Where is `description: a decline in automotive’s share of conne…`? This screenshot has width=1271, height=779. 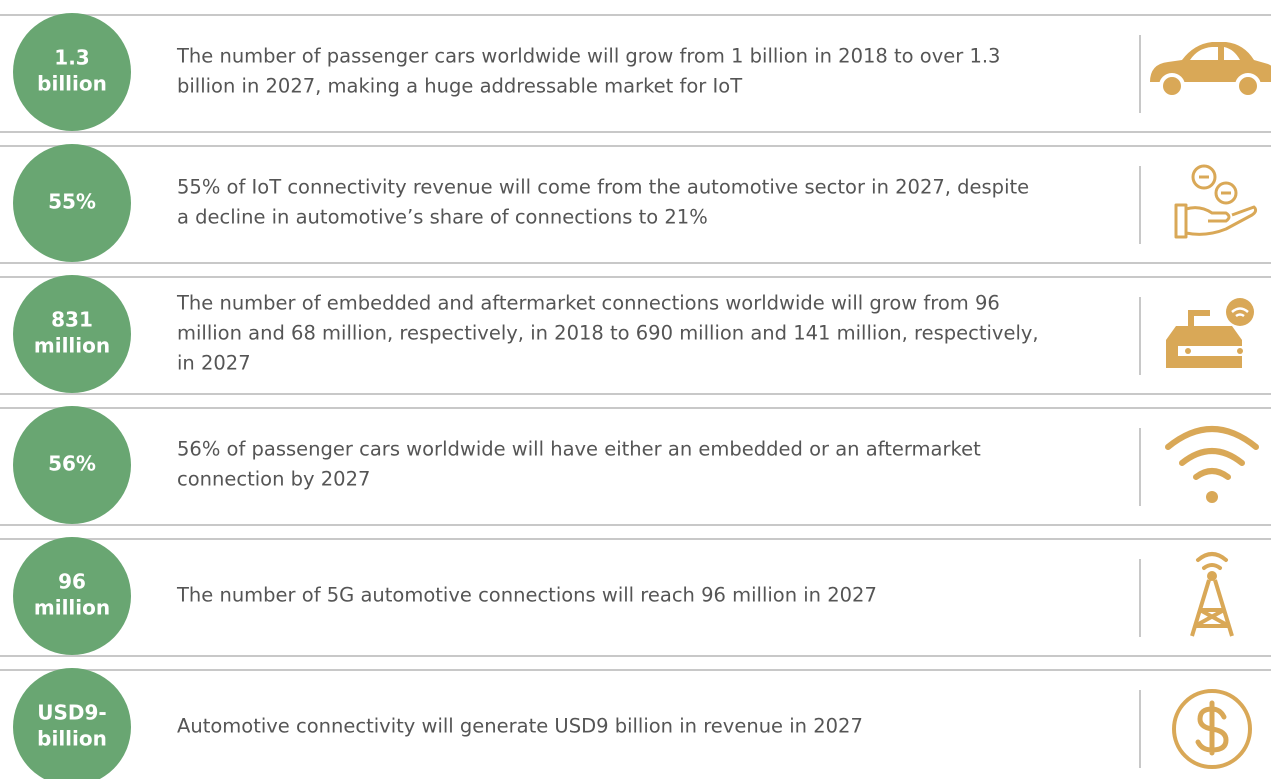 description: a decline in automotive’s share of conne… is located at coordinates (442, 217).